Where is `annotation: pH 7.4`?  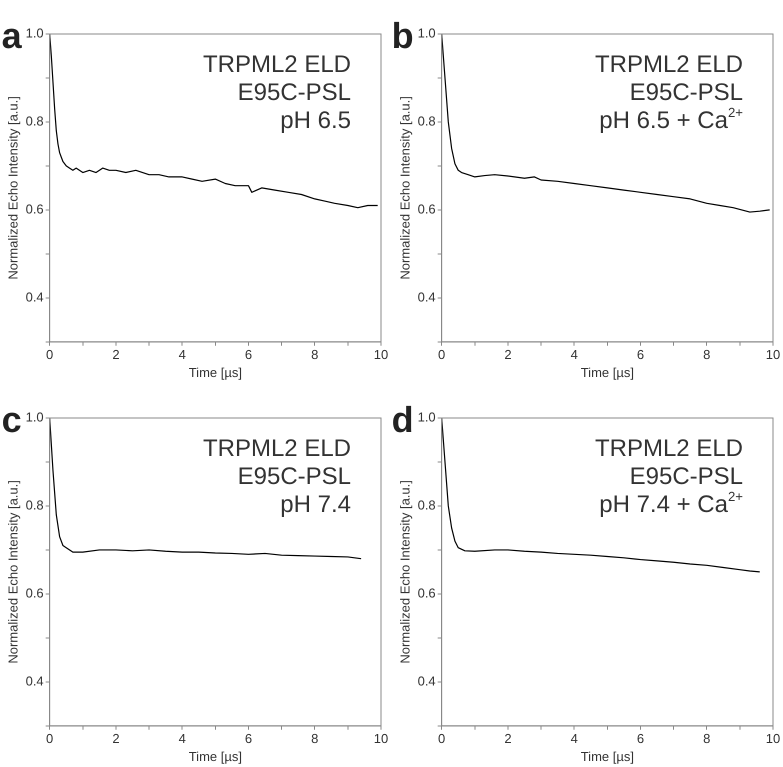
annotation: pH 7.4 is located at coordinates (316, 504).